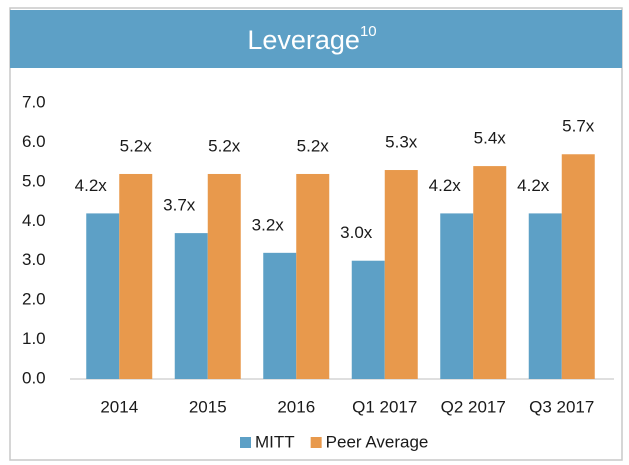 Image resolution: width=629 pixels, height=465 pixels. I want to click on y-tick-label: 7.0, so click(34, 101).